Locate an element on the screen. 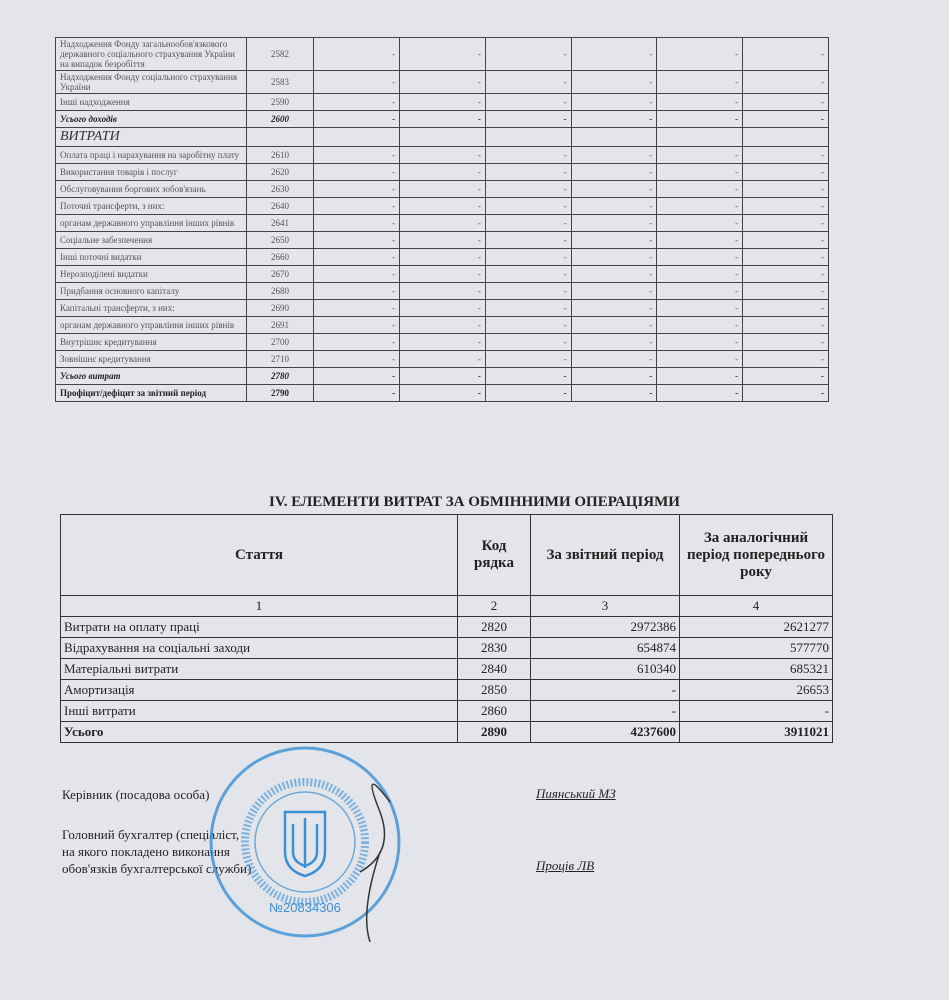 The image size is (949, 1000). table-row: Усього доходів 2600- - - - - - is located at coordinates (442, 119).